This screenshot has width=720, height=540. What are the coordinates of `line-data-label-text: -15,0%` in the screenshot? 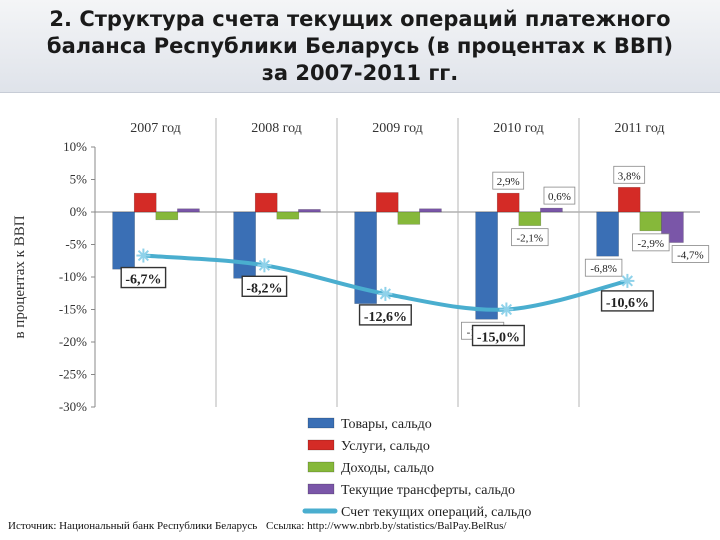 It's located at (498, 338).